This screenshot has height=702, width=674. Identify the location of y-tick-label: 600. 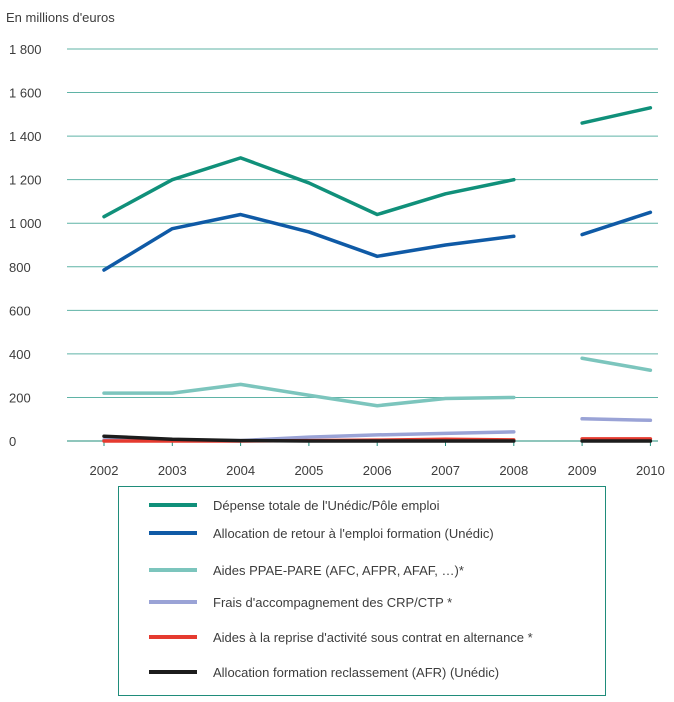
(20, 310).